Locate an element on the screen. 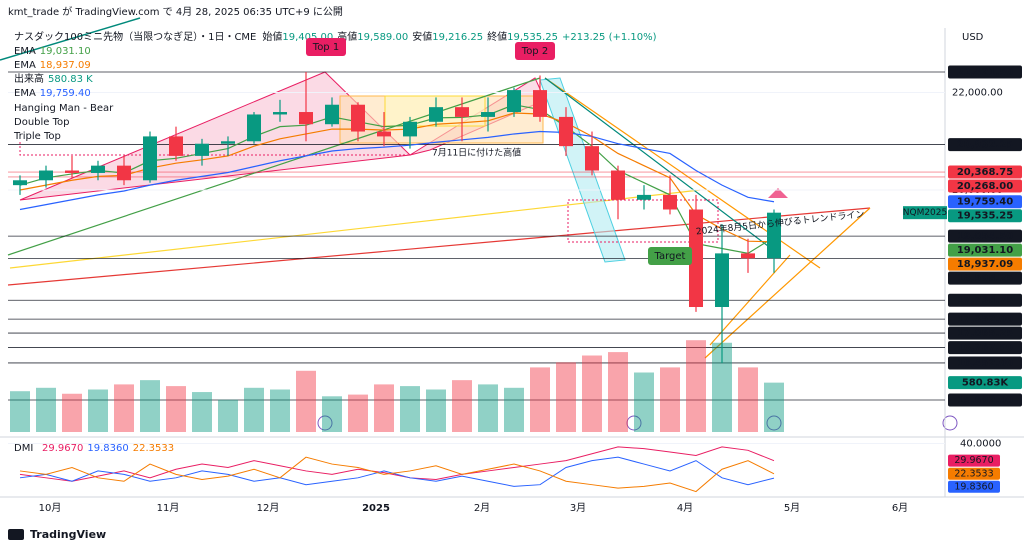 The height and width of the screenshot is (551, 1024). symbol: ナスダック100ミニ先物（当限つなぎ足）・1日・CME is located at coordinates (135, 36).